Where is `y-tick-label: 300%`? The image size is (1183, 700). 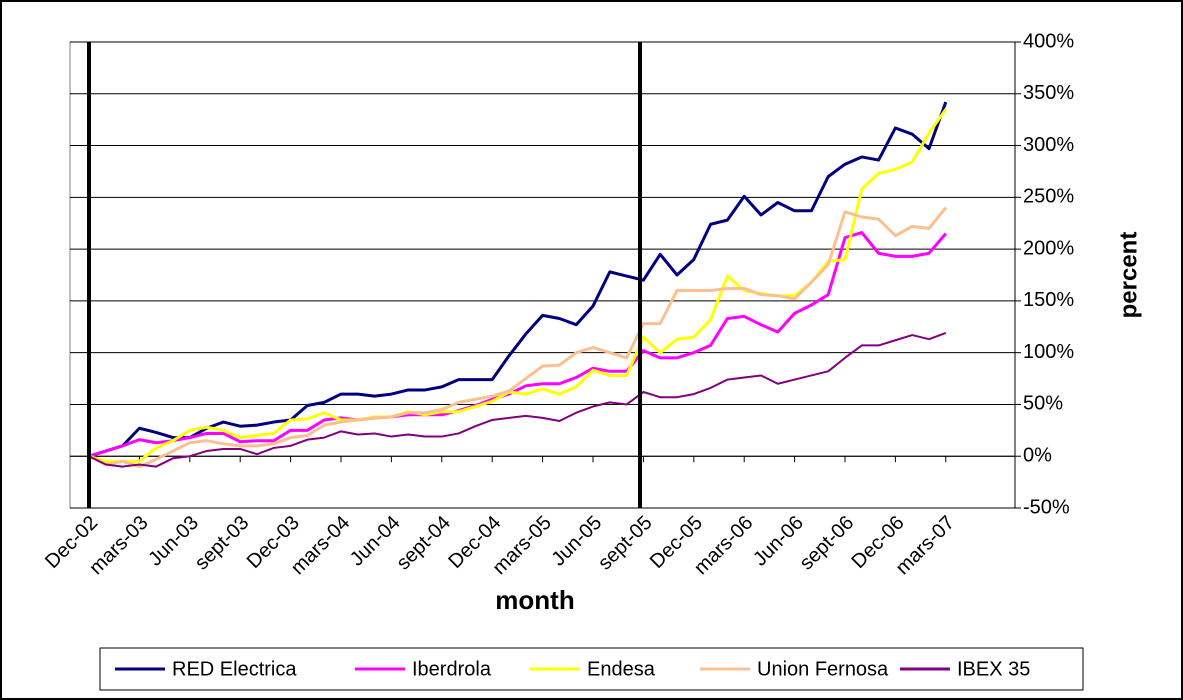
y-tick-label: 300% is located at coordinates (1048, 145).